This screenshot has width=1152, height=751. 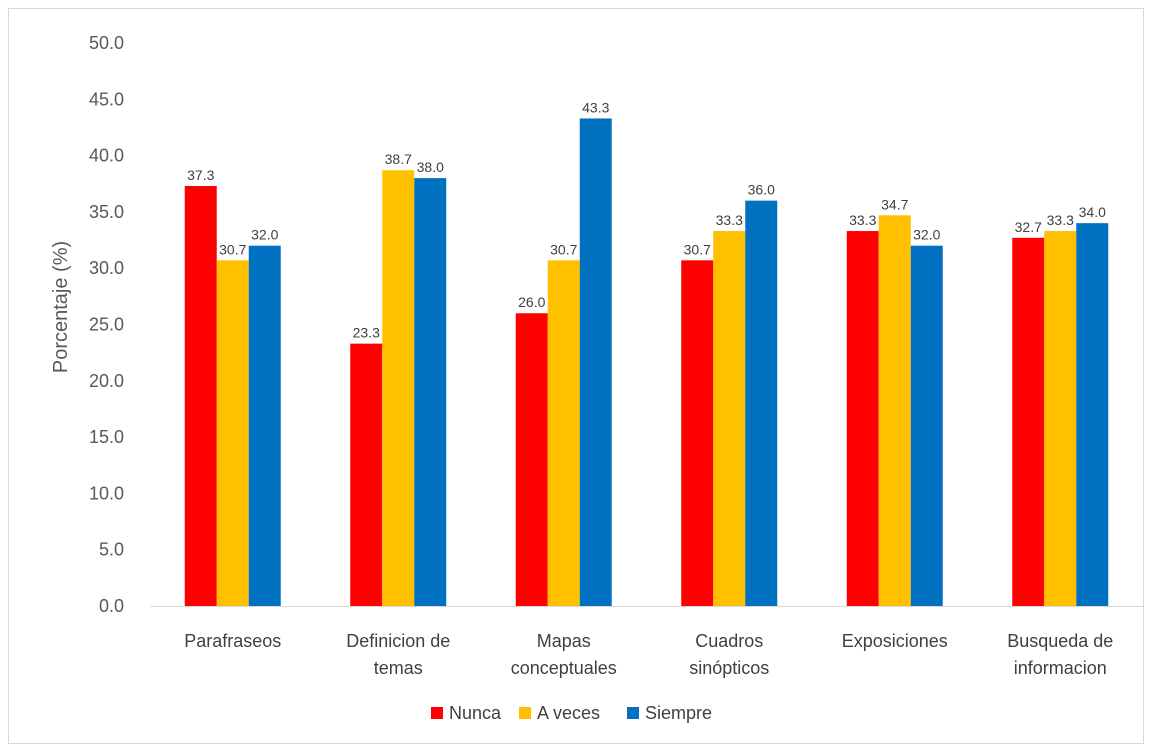 I want to click on y-axis-title: Porcentaje (%), so click(x=61, y=307).